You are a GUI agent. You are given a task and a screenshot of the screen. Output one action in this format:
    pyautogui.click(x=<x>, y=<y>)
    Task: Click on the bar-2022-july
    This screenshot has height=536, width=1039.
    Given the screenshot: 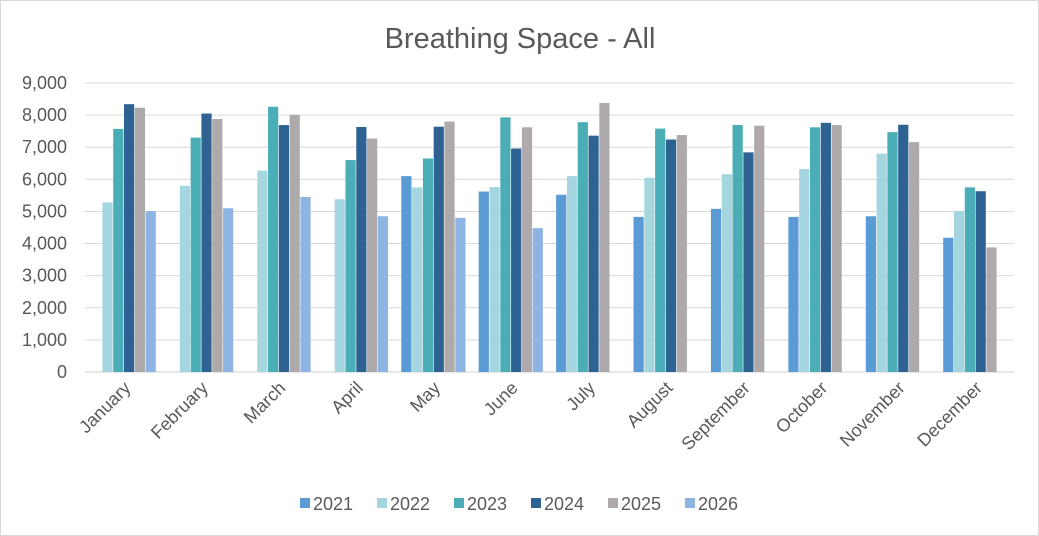 What is the action you would take?
    pyautogui.click(x=572, y=274)
    